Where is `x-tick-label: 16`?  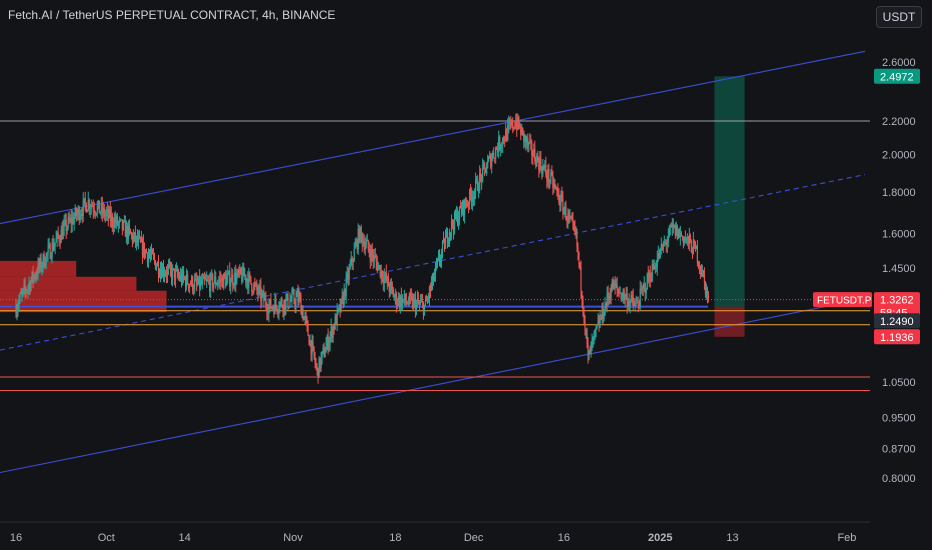
x-tick-label: 16 is located at coordinates (564, 538).